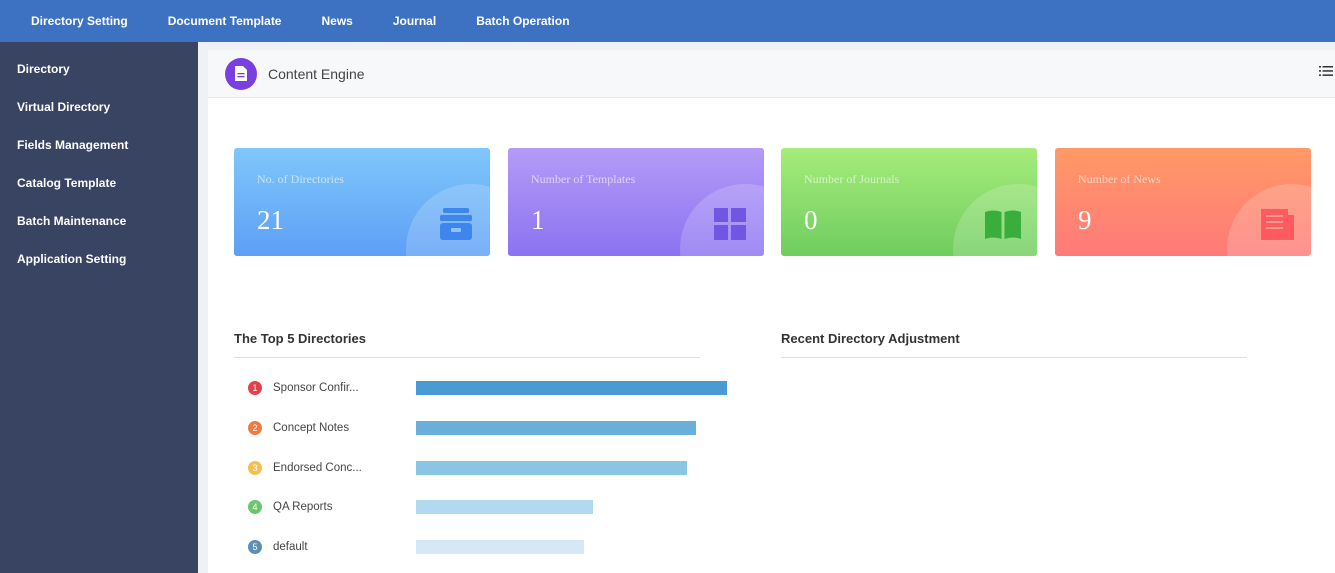 The width and height of the screenshot is (1335, 573). Describe the element at coordinates (636, 202) in the screenshot. I see `stat-card-templates: Number of Templates 1` at that location.